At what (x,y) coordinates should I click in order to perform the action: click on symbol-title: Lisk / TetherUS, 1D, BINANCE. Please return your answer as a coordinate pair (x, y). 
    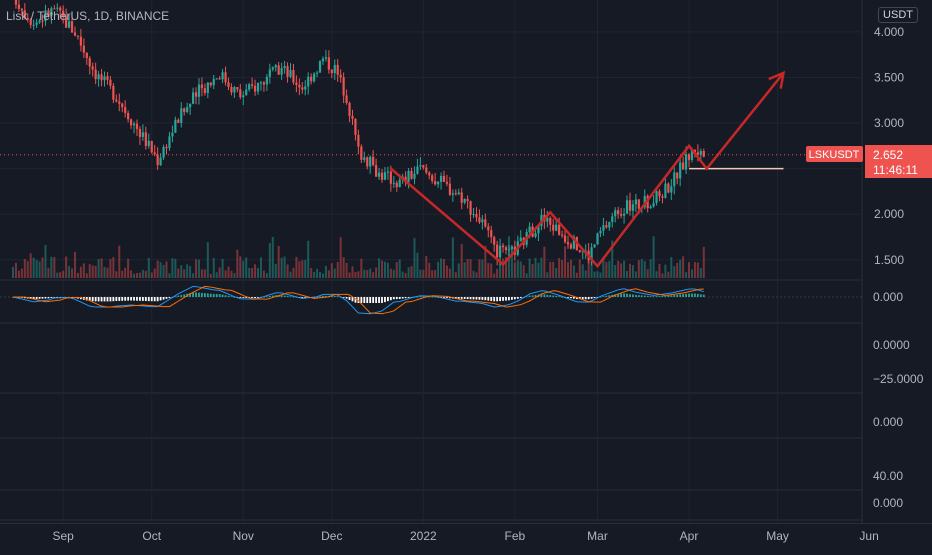
    Looking at the image, I should click on (88, 16).